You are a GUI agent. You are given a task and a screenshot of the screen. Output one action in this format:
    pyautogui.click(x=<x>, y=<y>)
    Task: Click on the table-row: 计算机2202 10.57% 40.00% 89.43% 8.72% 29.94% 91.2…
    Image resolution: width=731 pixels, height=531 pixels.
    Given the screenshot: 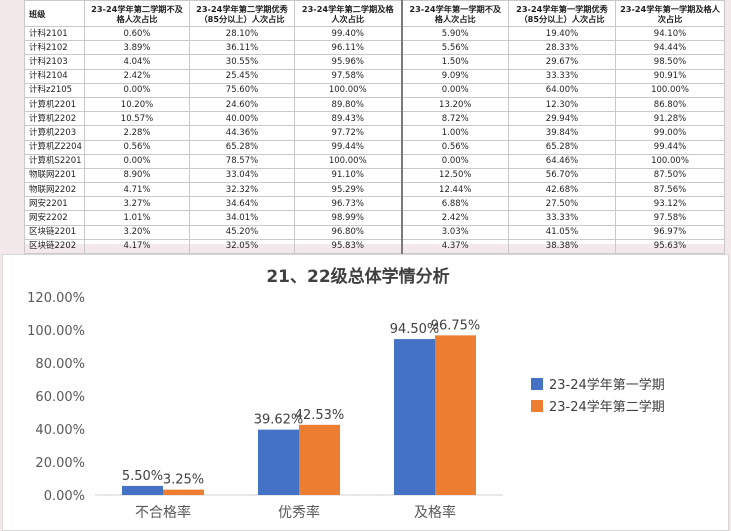 What is the action you would take?
    pyautogui.click(x=374, y=119)
    